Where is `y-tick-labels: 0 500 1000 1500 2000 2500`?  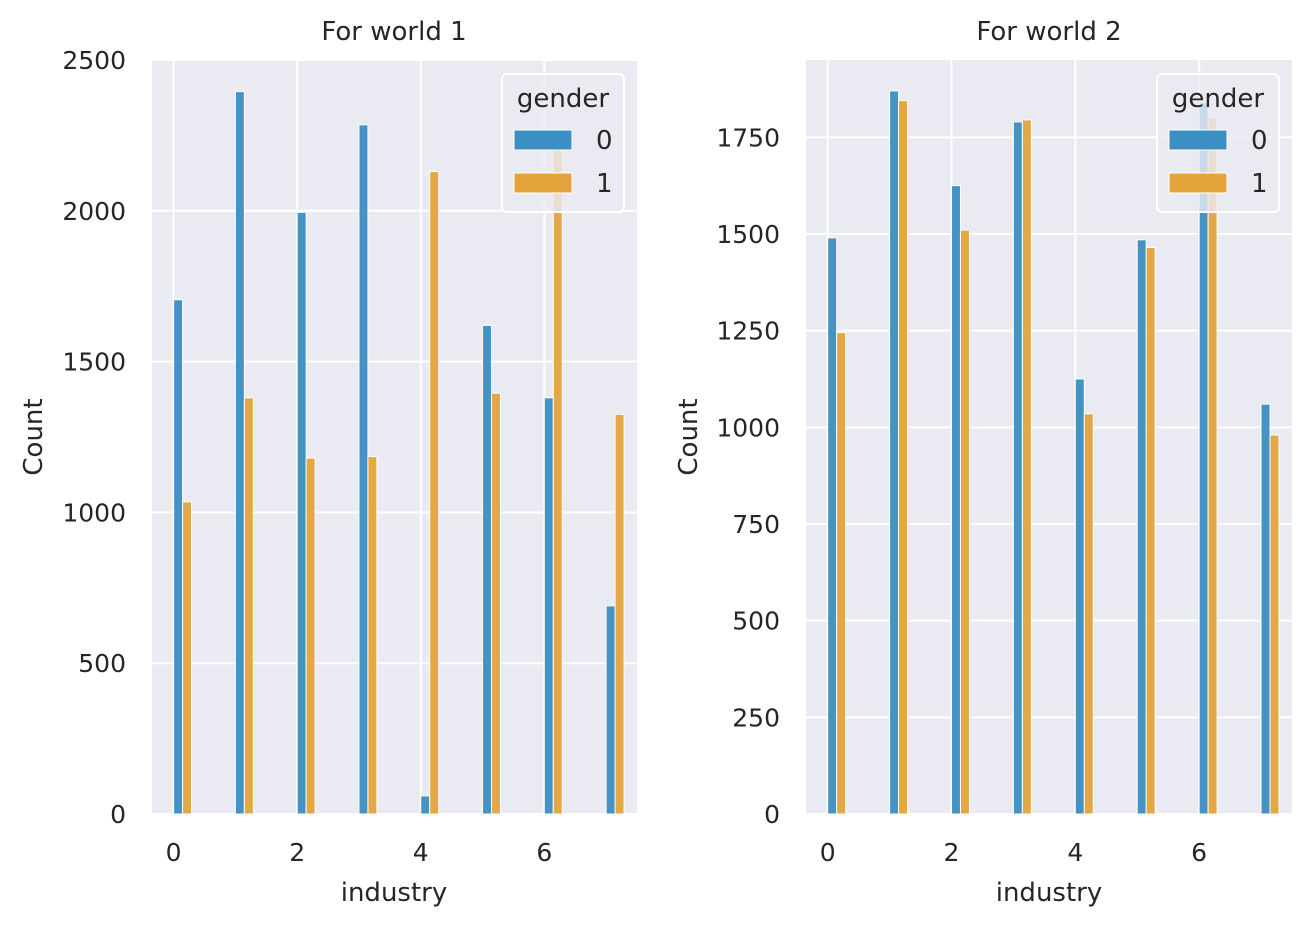 y-tick-labels: 0 500 1000 1500 2000 2500 is located at coordinates (94, 437).